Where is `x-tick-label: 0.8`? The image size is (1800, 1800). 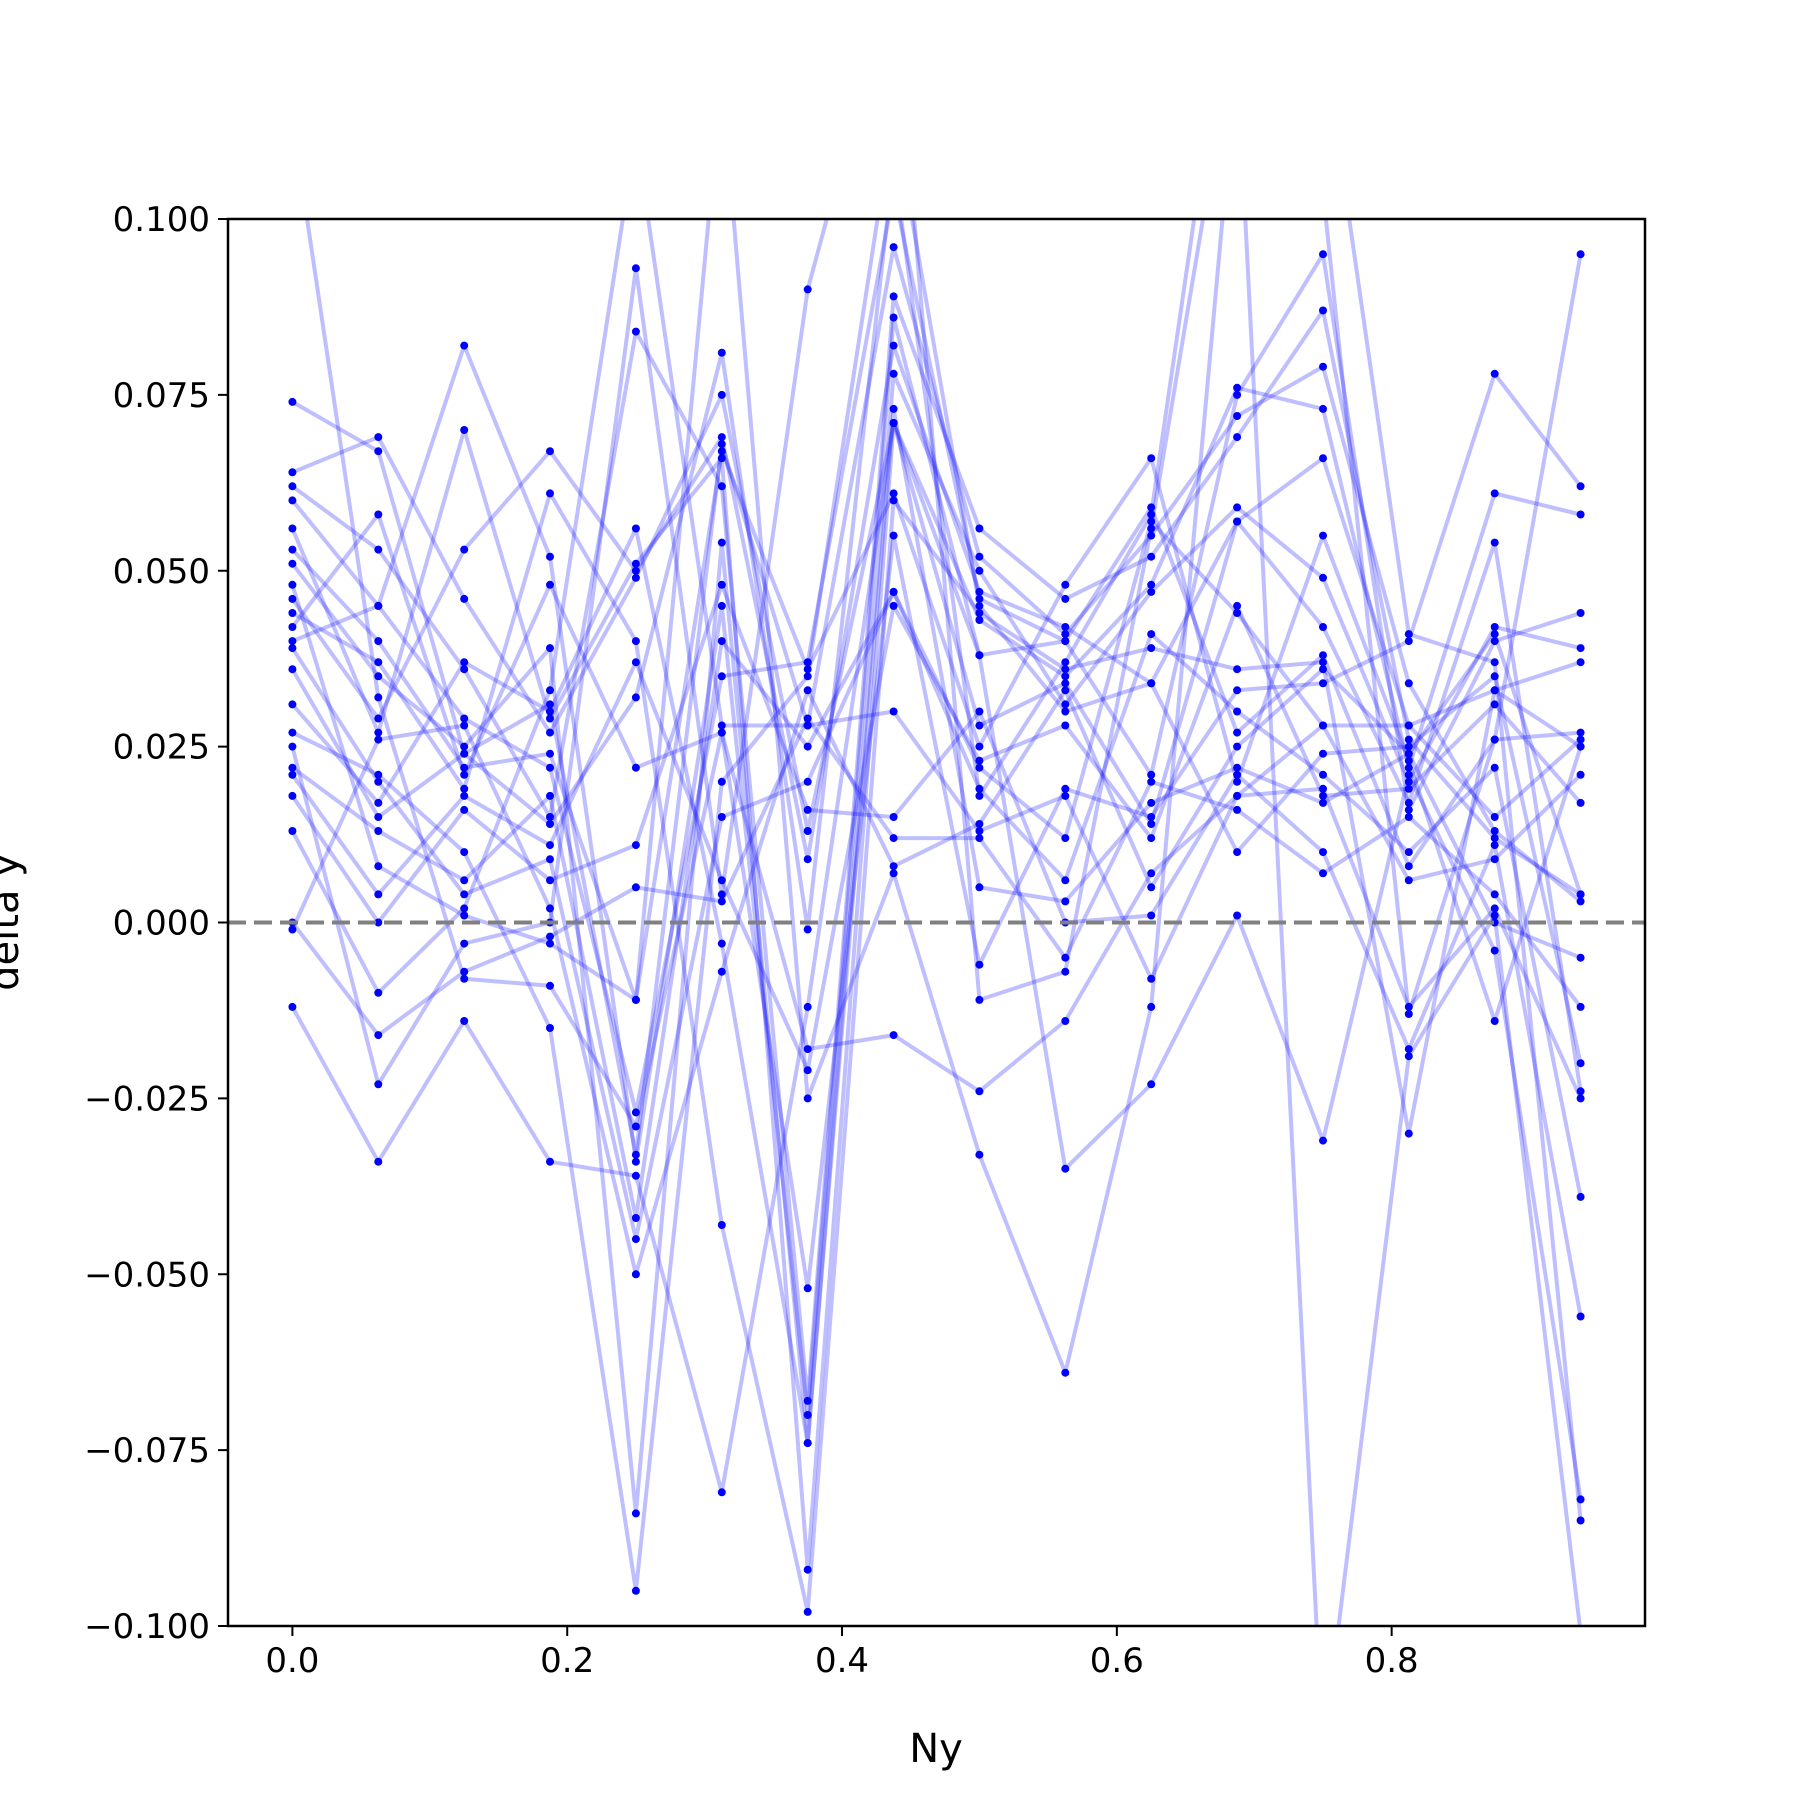
x-tick-label: 0.8 is located at coordinates (1392, 1661).